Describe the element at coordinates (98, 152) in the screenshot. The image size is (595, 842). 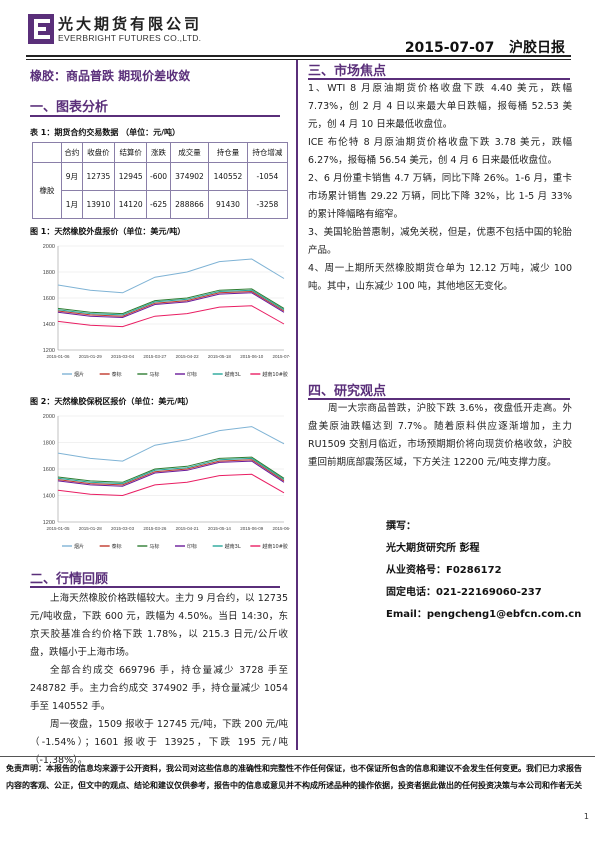
I see `table-header: 收盘价` at that location.